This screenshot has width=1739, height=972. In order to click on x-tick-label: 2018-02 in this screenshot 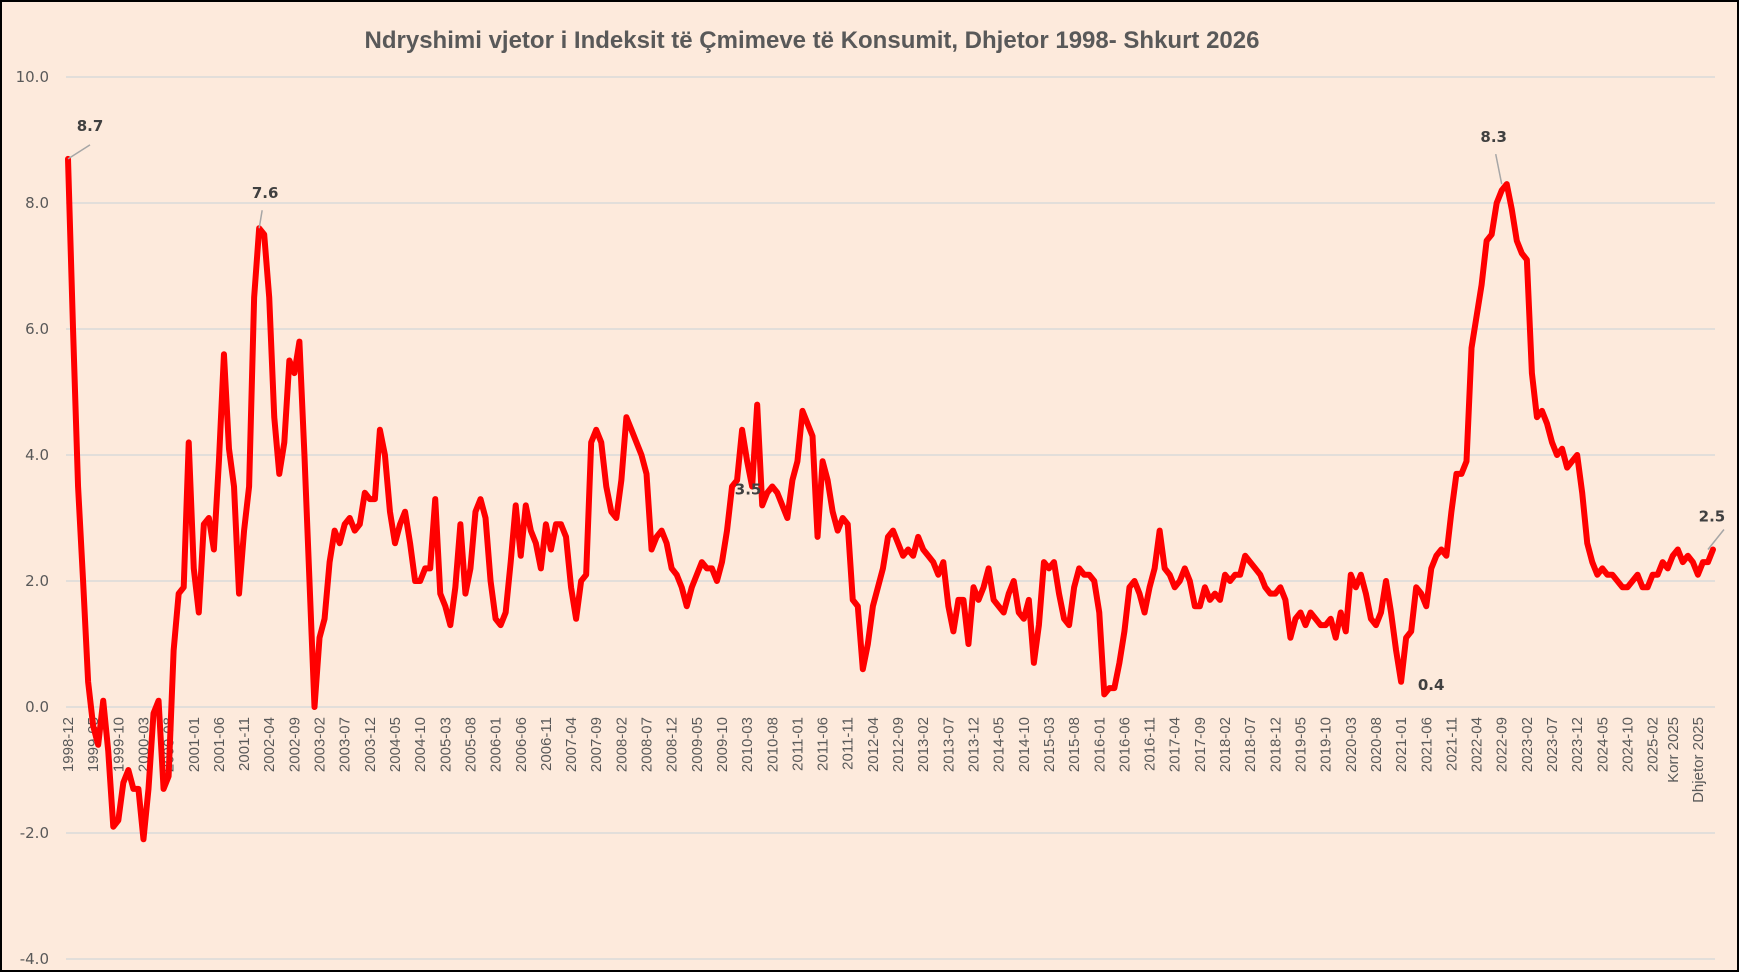, I will do `click(1225, 744)`.